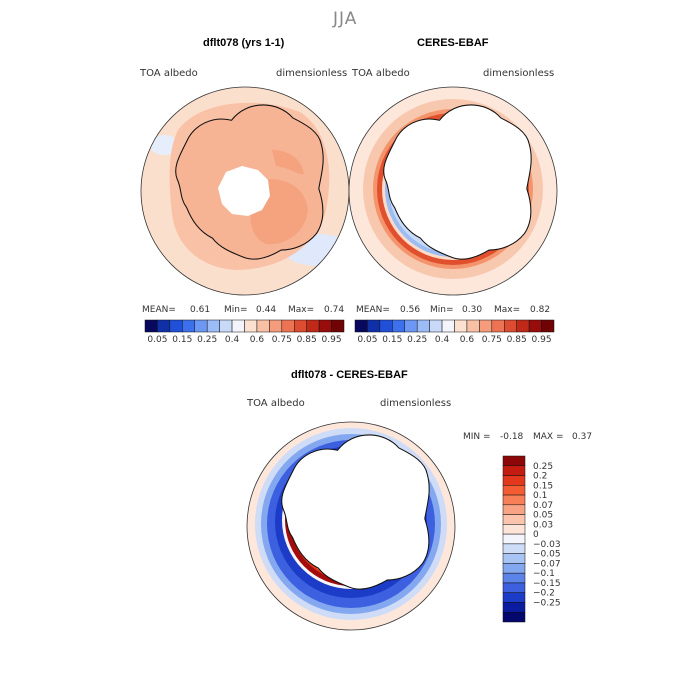 The width and height of the screenshot is (700, 700). What do you see at coordinates (512, 437) in the screenshot?
I see `diff-min-value: -0.18` at bounding box center [512, 437].